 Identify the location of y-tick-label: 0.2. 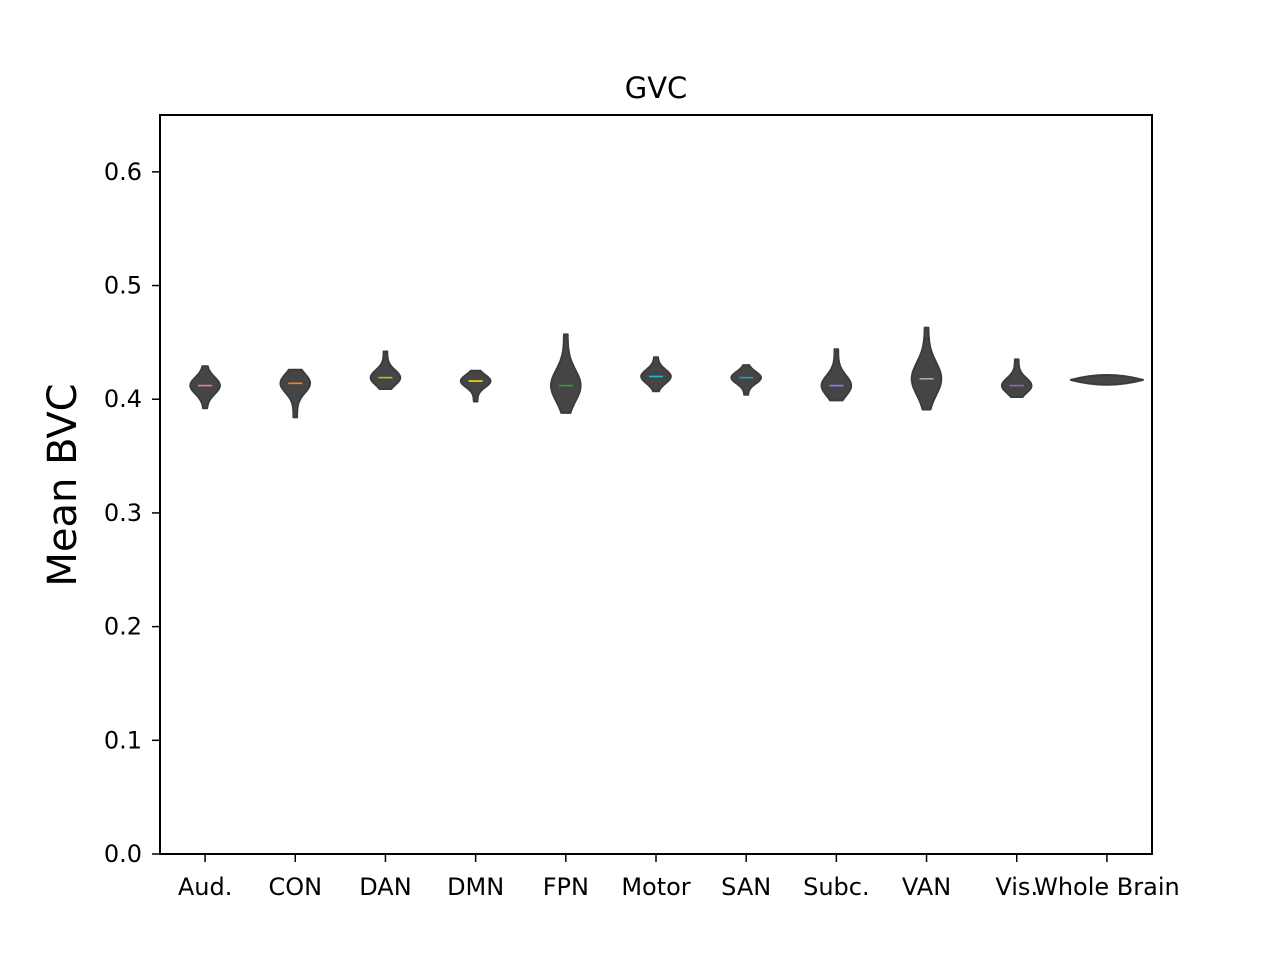
(123, 627).